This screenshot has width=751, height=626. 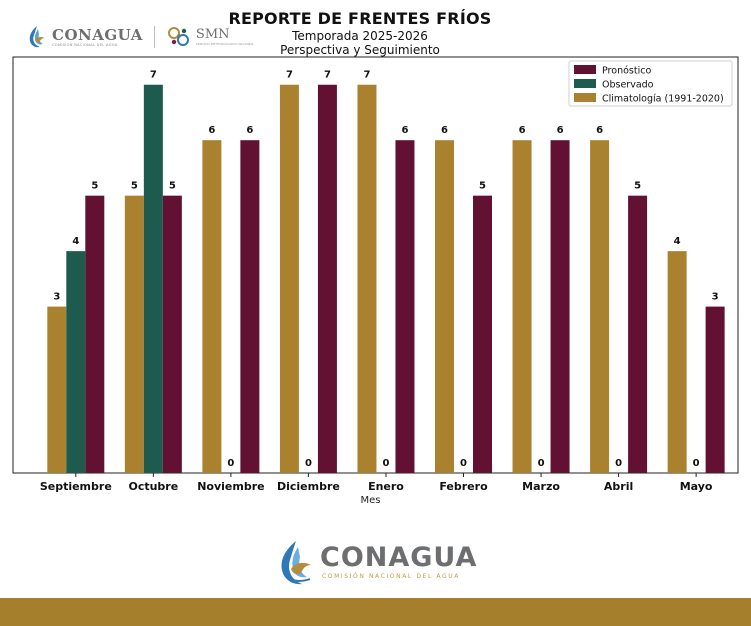 What do you see at coordinates (618, 463) in the screenshot?
I see `data-label-1-7: 0` at bounding box center [618, 463].